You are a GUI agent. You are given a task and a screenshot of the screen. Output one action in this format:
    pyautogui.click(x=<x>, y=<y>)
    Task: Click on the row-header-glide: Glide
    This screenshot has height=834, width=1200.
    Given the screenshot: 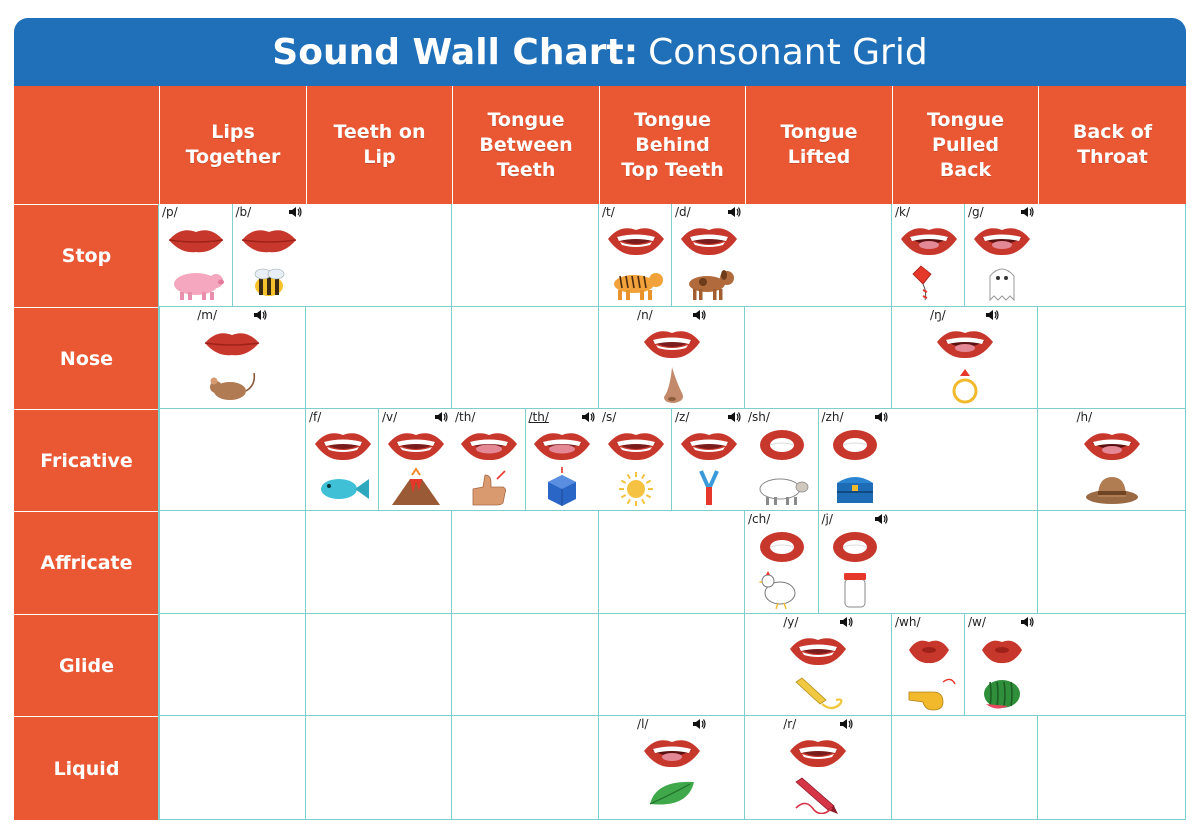 What is the action you would take?
    pyautogui.click(x=86, y=665)
    